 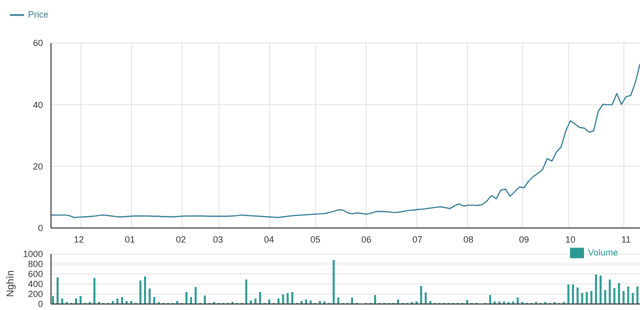 I want to click on y-axis-title: Nghìn, so click(x=11, y=283).